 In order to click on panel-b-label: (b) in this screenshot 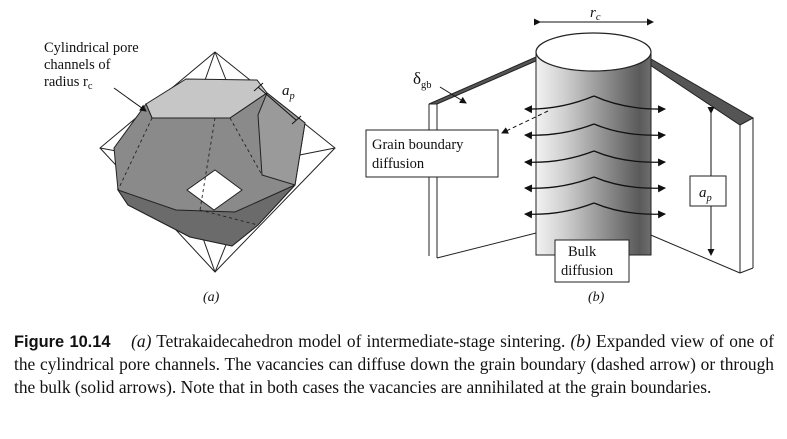, I will do `click(596, 297)`.